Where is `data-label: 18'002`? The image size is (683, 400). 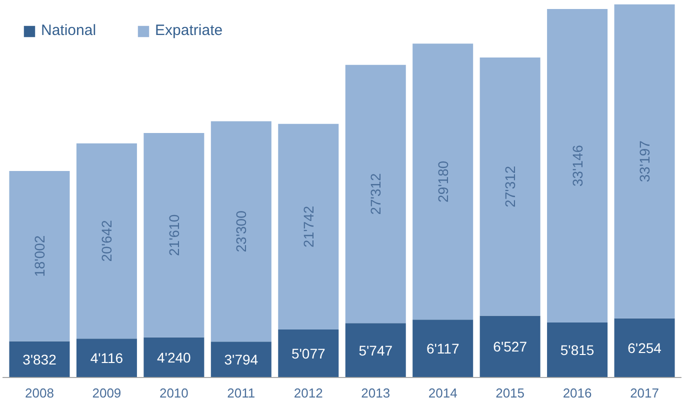
data-label: 18'002 is located at coordinates (39, 256).